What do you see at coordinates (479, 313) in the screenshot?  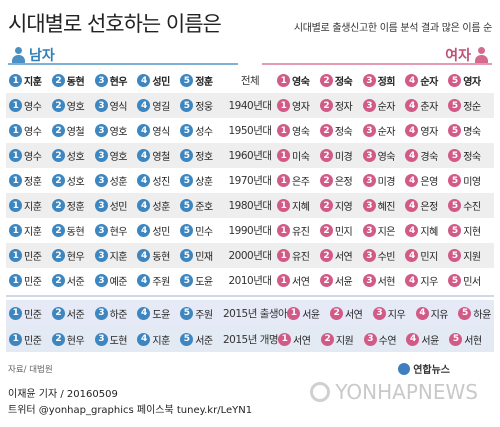 I see `female-name-cell: 5 하윤` at bounding box center [479, 313].